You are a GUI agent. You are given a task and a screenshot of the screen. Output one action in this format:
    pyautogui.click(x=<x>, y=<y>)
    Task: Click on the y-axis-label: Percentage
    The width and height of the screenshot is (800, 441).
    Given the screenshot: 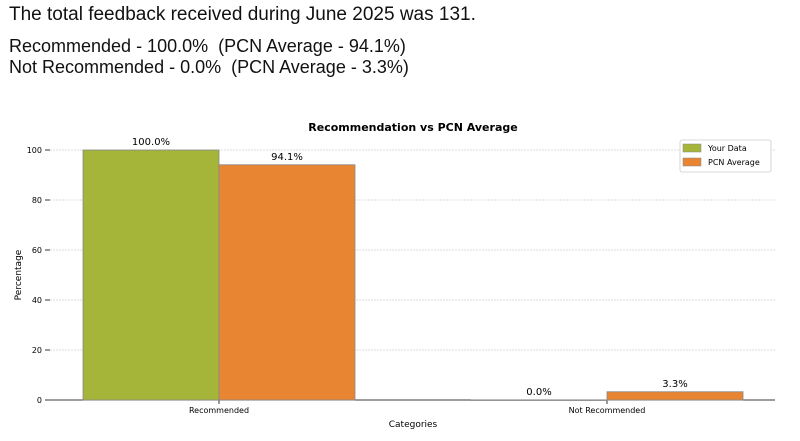 What is the action you would take?
    pyautogui.click(x=19, y=274)
    